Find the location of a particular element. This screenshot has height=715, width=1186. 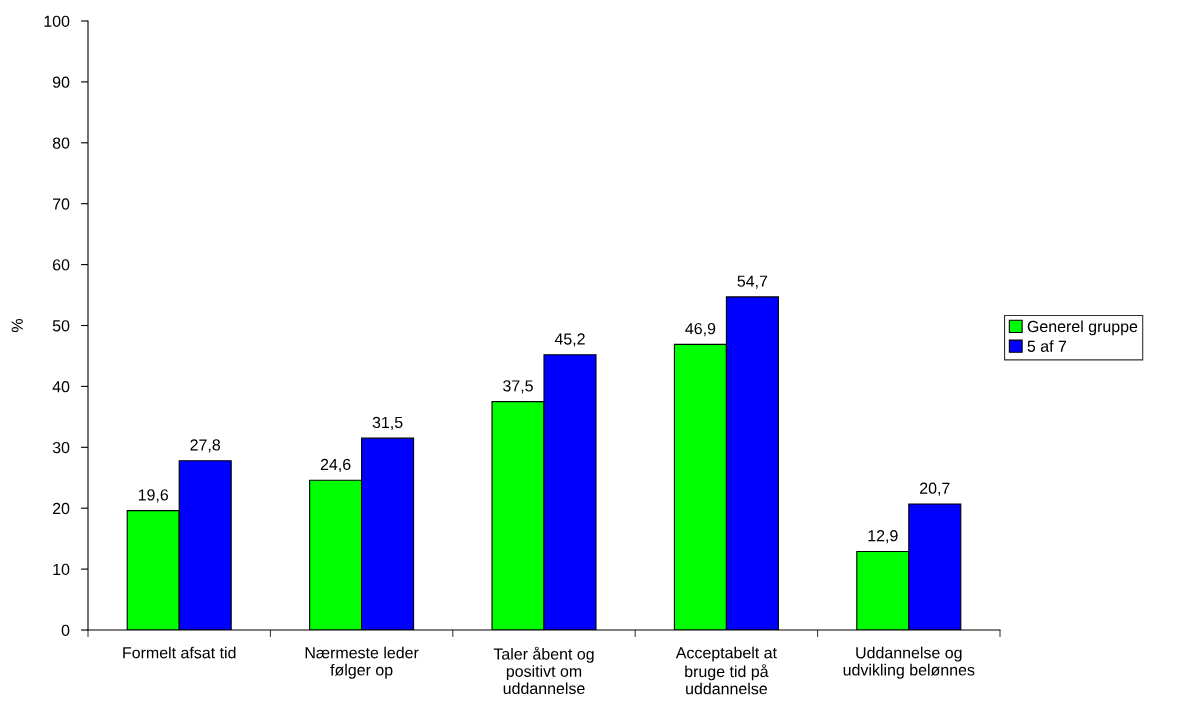

data-label: 27,8 is located at coordinates (205, 446).